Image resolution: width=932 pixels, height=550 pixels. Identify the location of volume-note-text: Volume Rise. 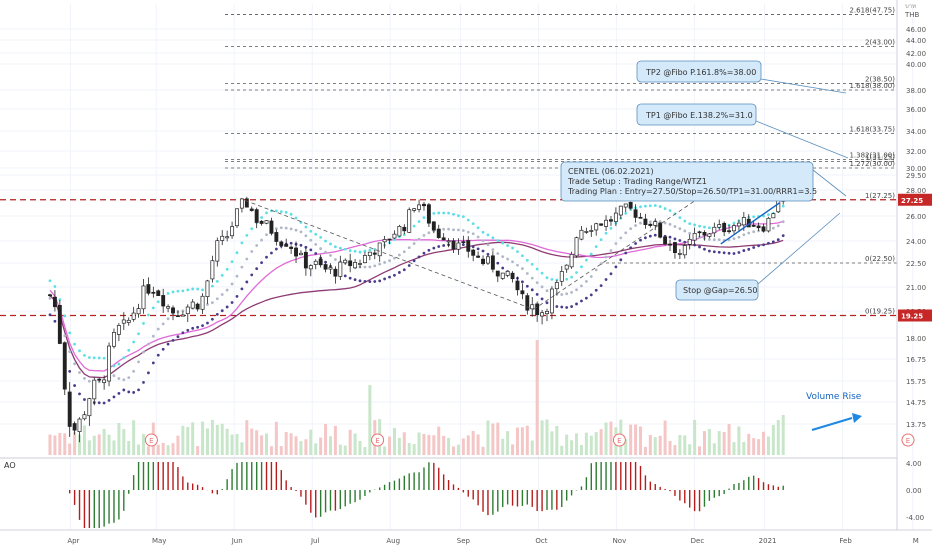
(834, 397).